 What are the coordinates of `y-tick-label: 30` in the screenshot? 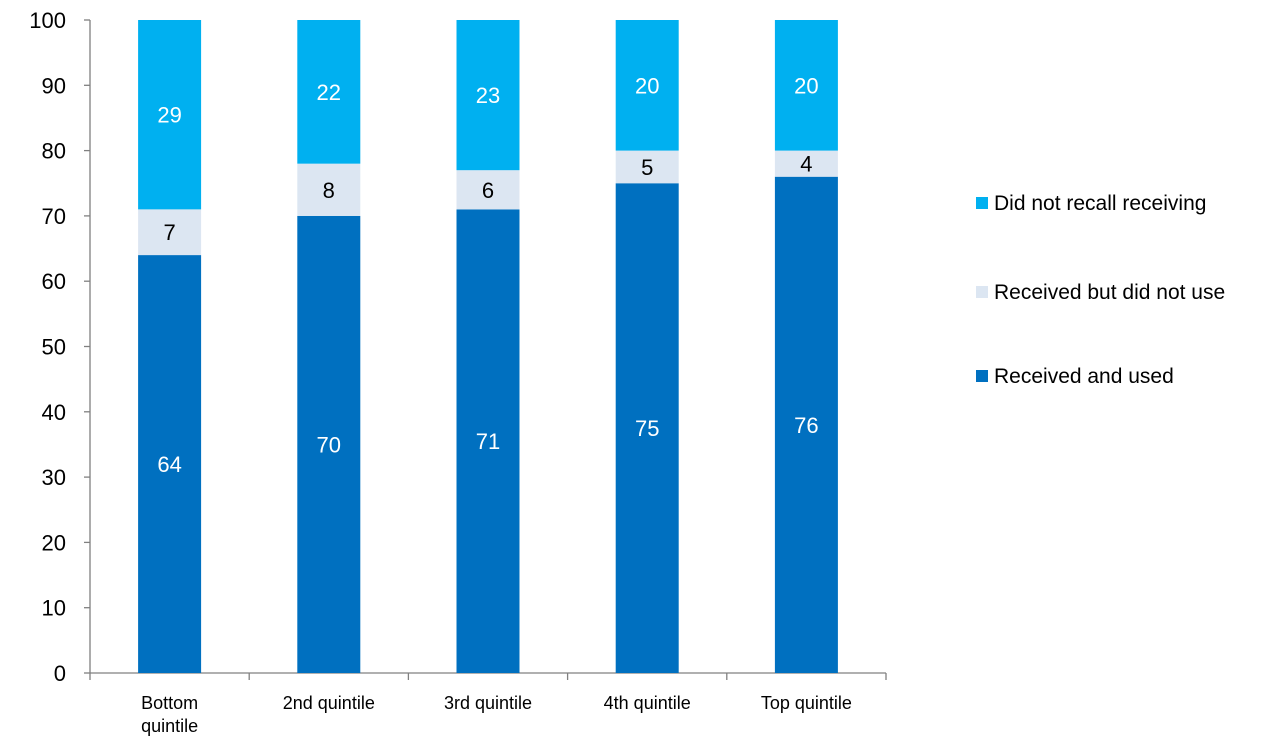 It's located at (54, 477).